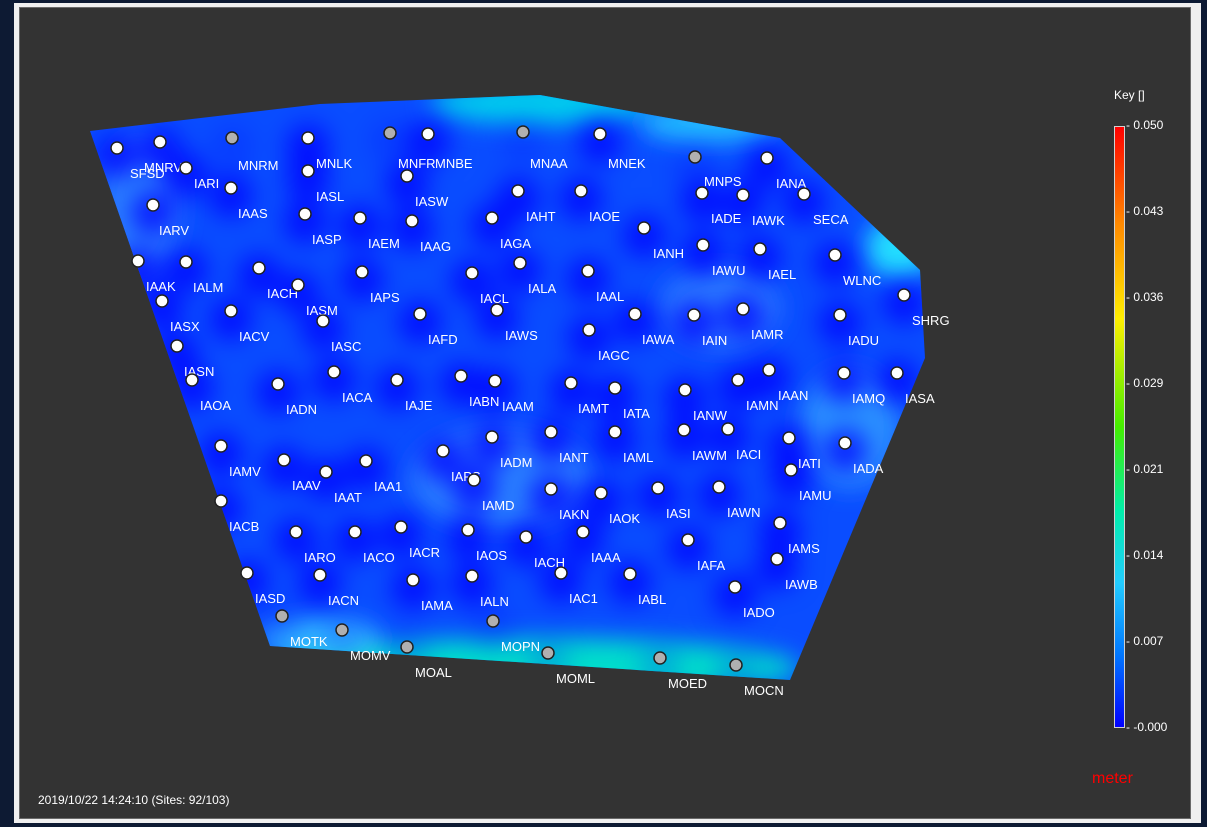  What do you see at coordinates (338, 334) in the screenshot?
I see `site-iasc: IASC` at bounding box center [338, 334].